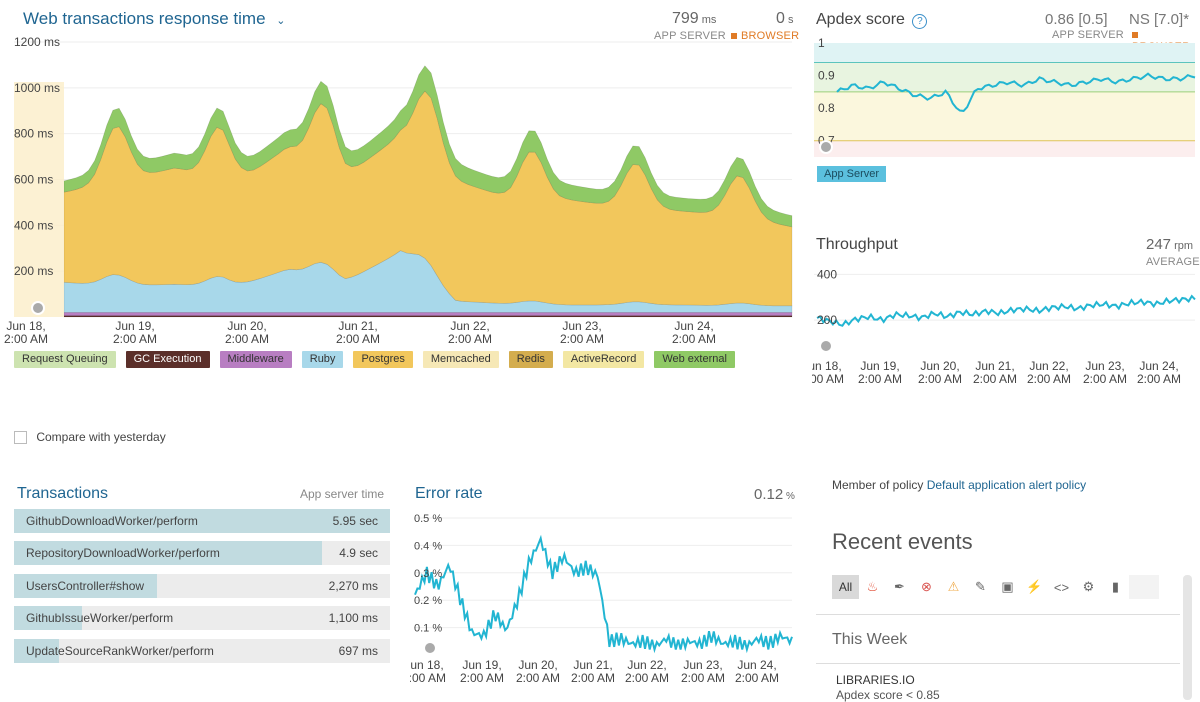 This screenshot has height=702, width=1200. I want to click on apdex-band-good, so click(1004, 77).